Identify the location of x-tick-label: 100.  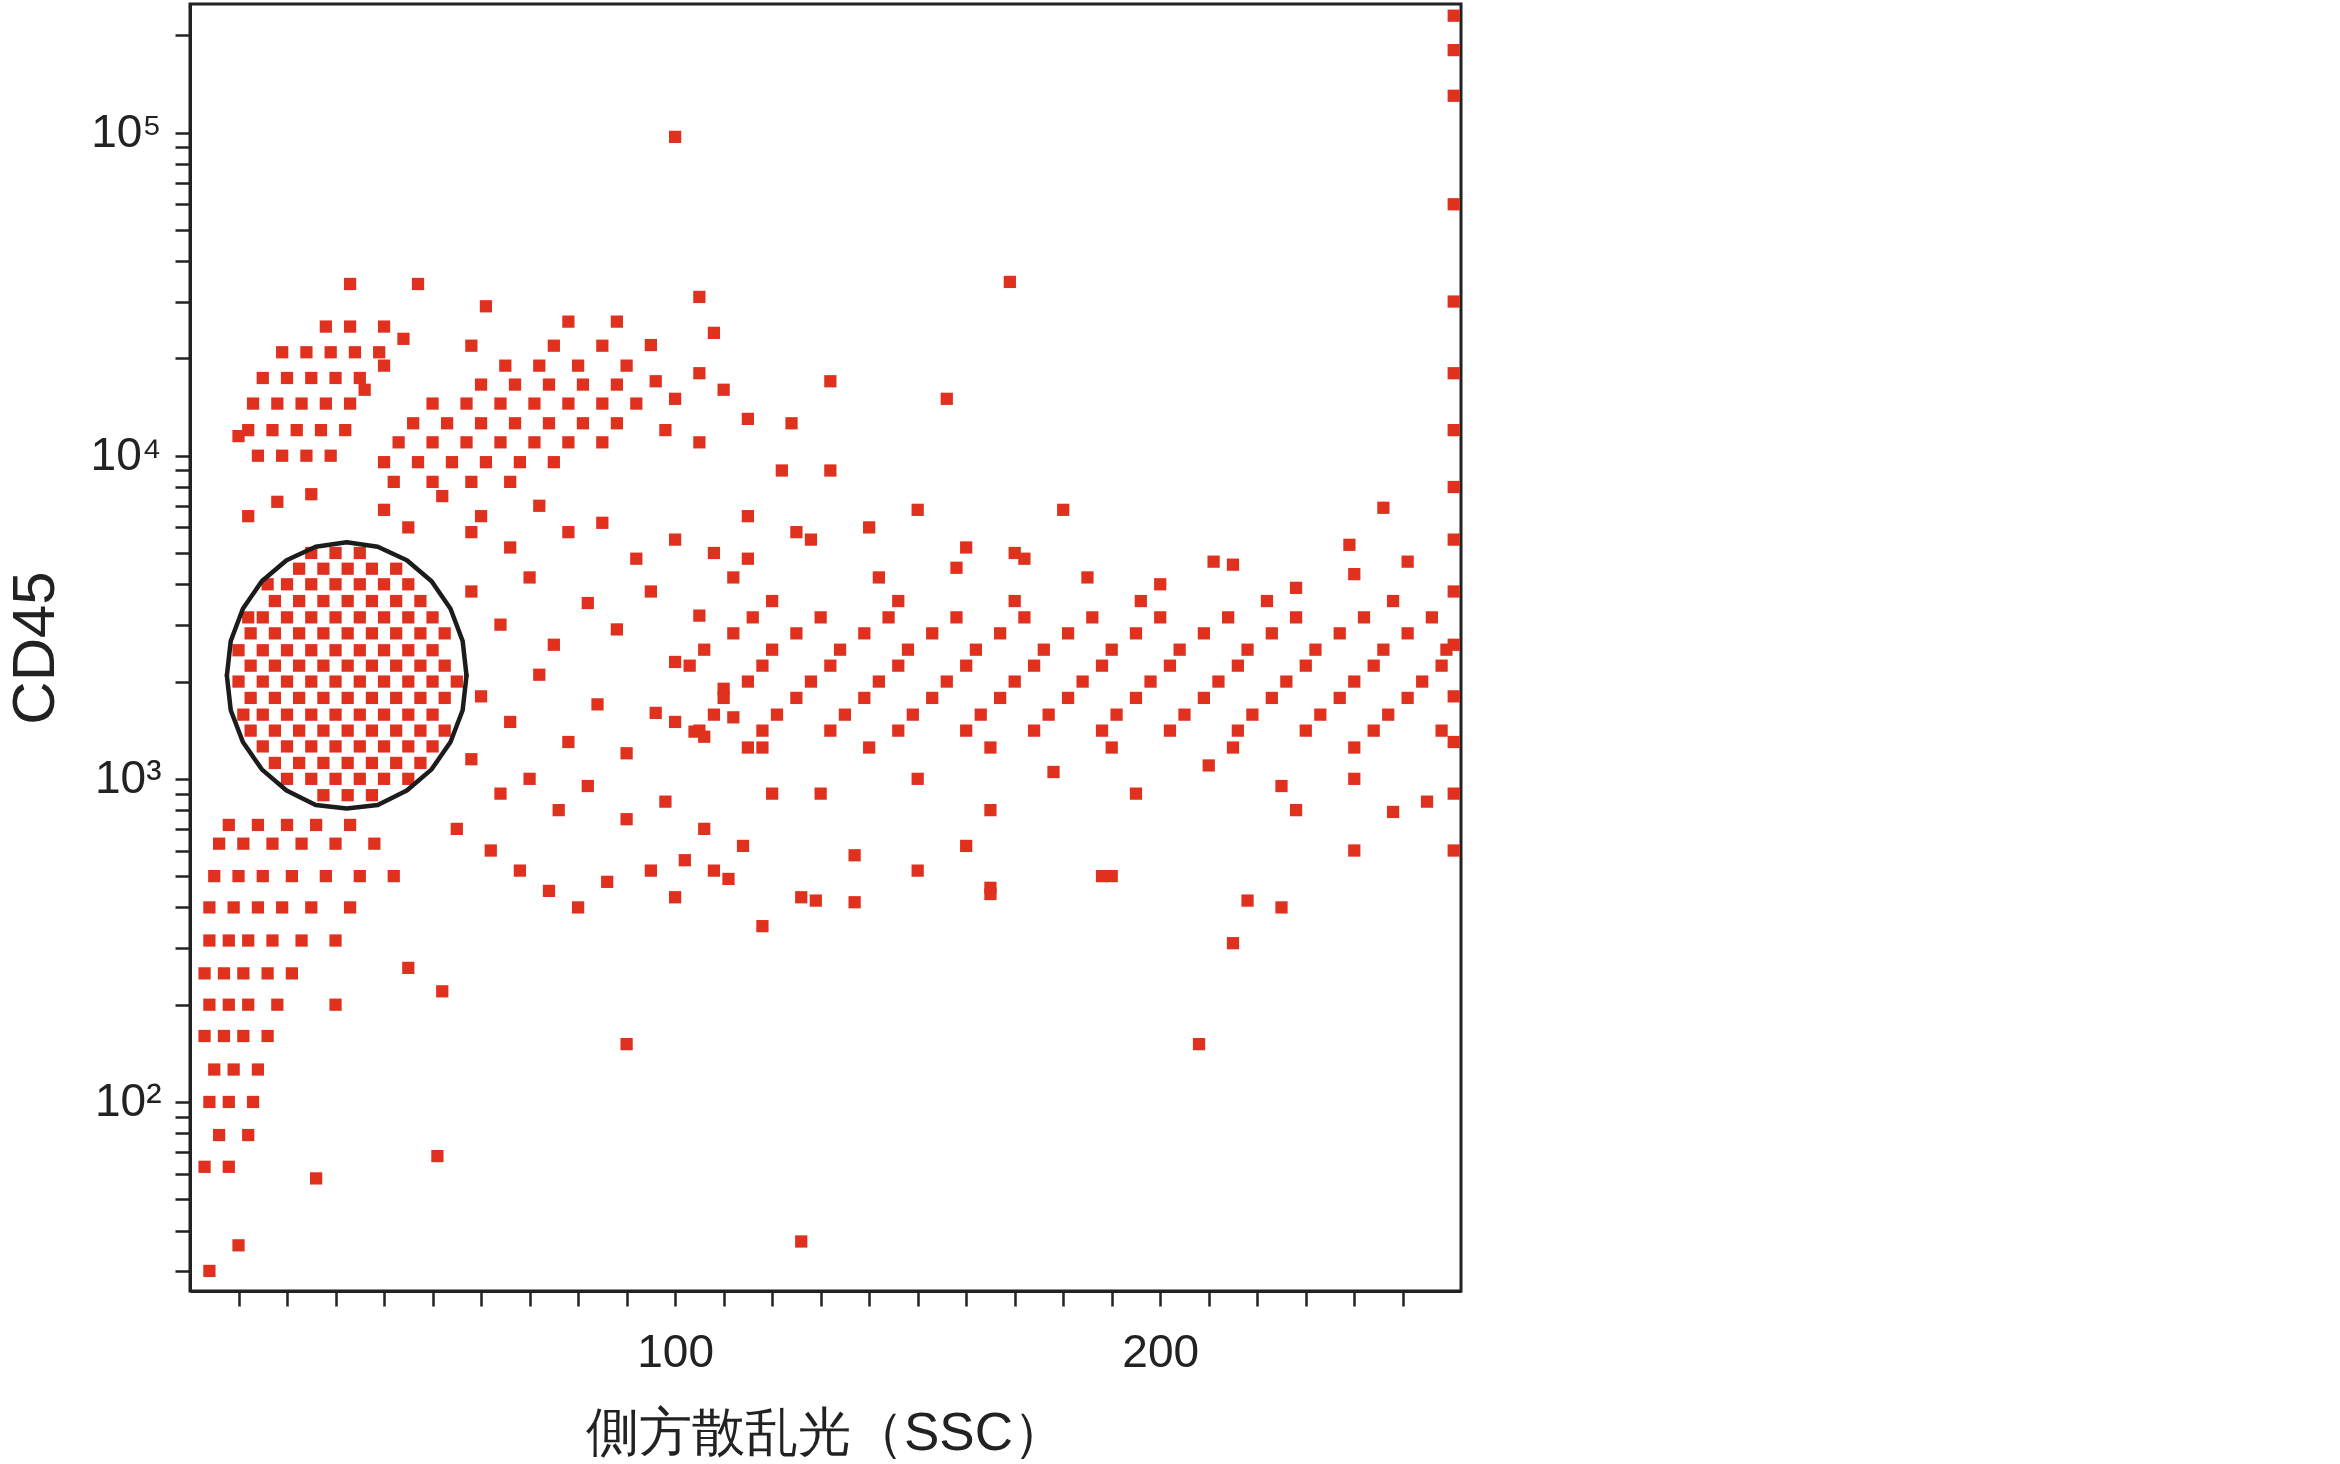
(675, 1350).